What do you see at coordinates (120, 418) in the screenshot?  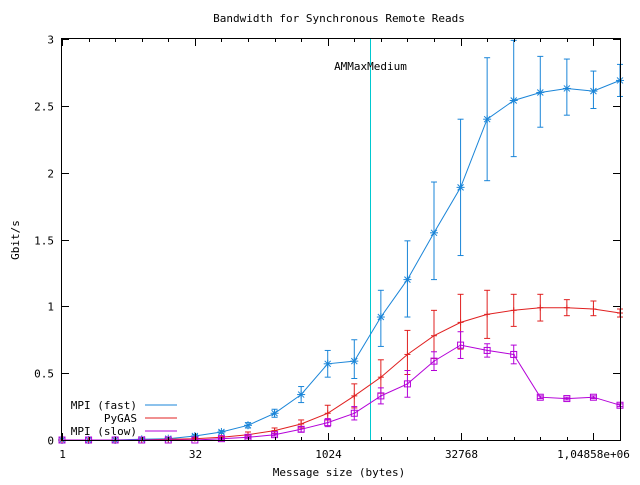 I see `legend-label: PyGAS` at bounding box center [120, 418].